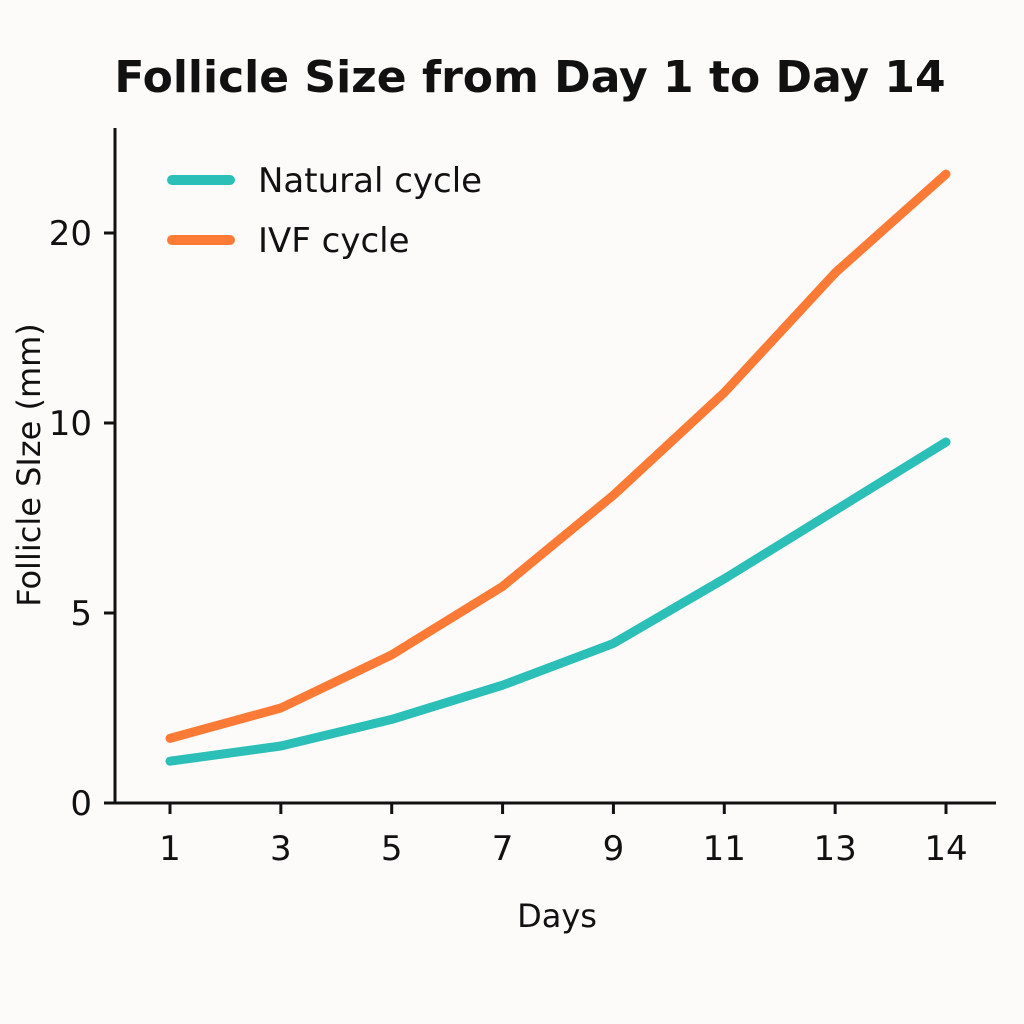 The height and width of the screenshot is (1024, 1024). What do you see at coordinates (945, 849) in the screenshot?
I see `x-tick-label: 14` at bounding box center [945, 849].